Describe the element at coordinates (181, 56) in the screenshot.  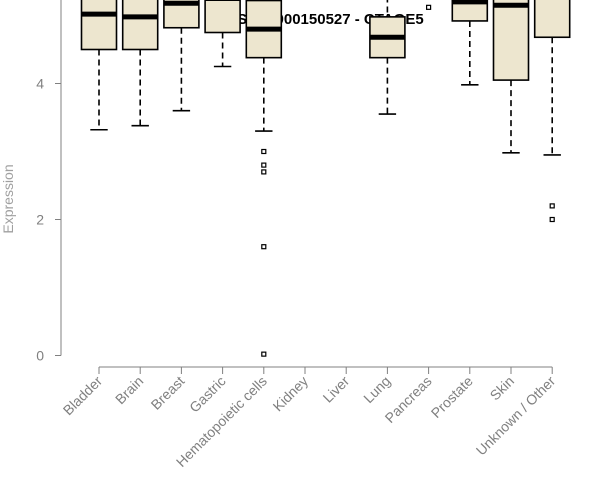
I see `box-breast` at that location.